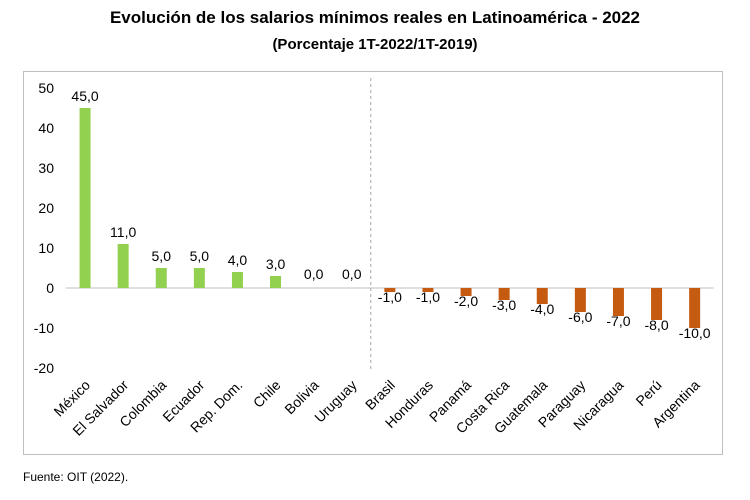 The height and width of the screenshot is (500, 750). I want to click on y-tick-label: 0, so click(50, 288).